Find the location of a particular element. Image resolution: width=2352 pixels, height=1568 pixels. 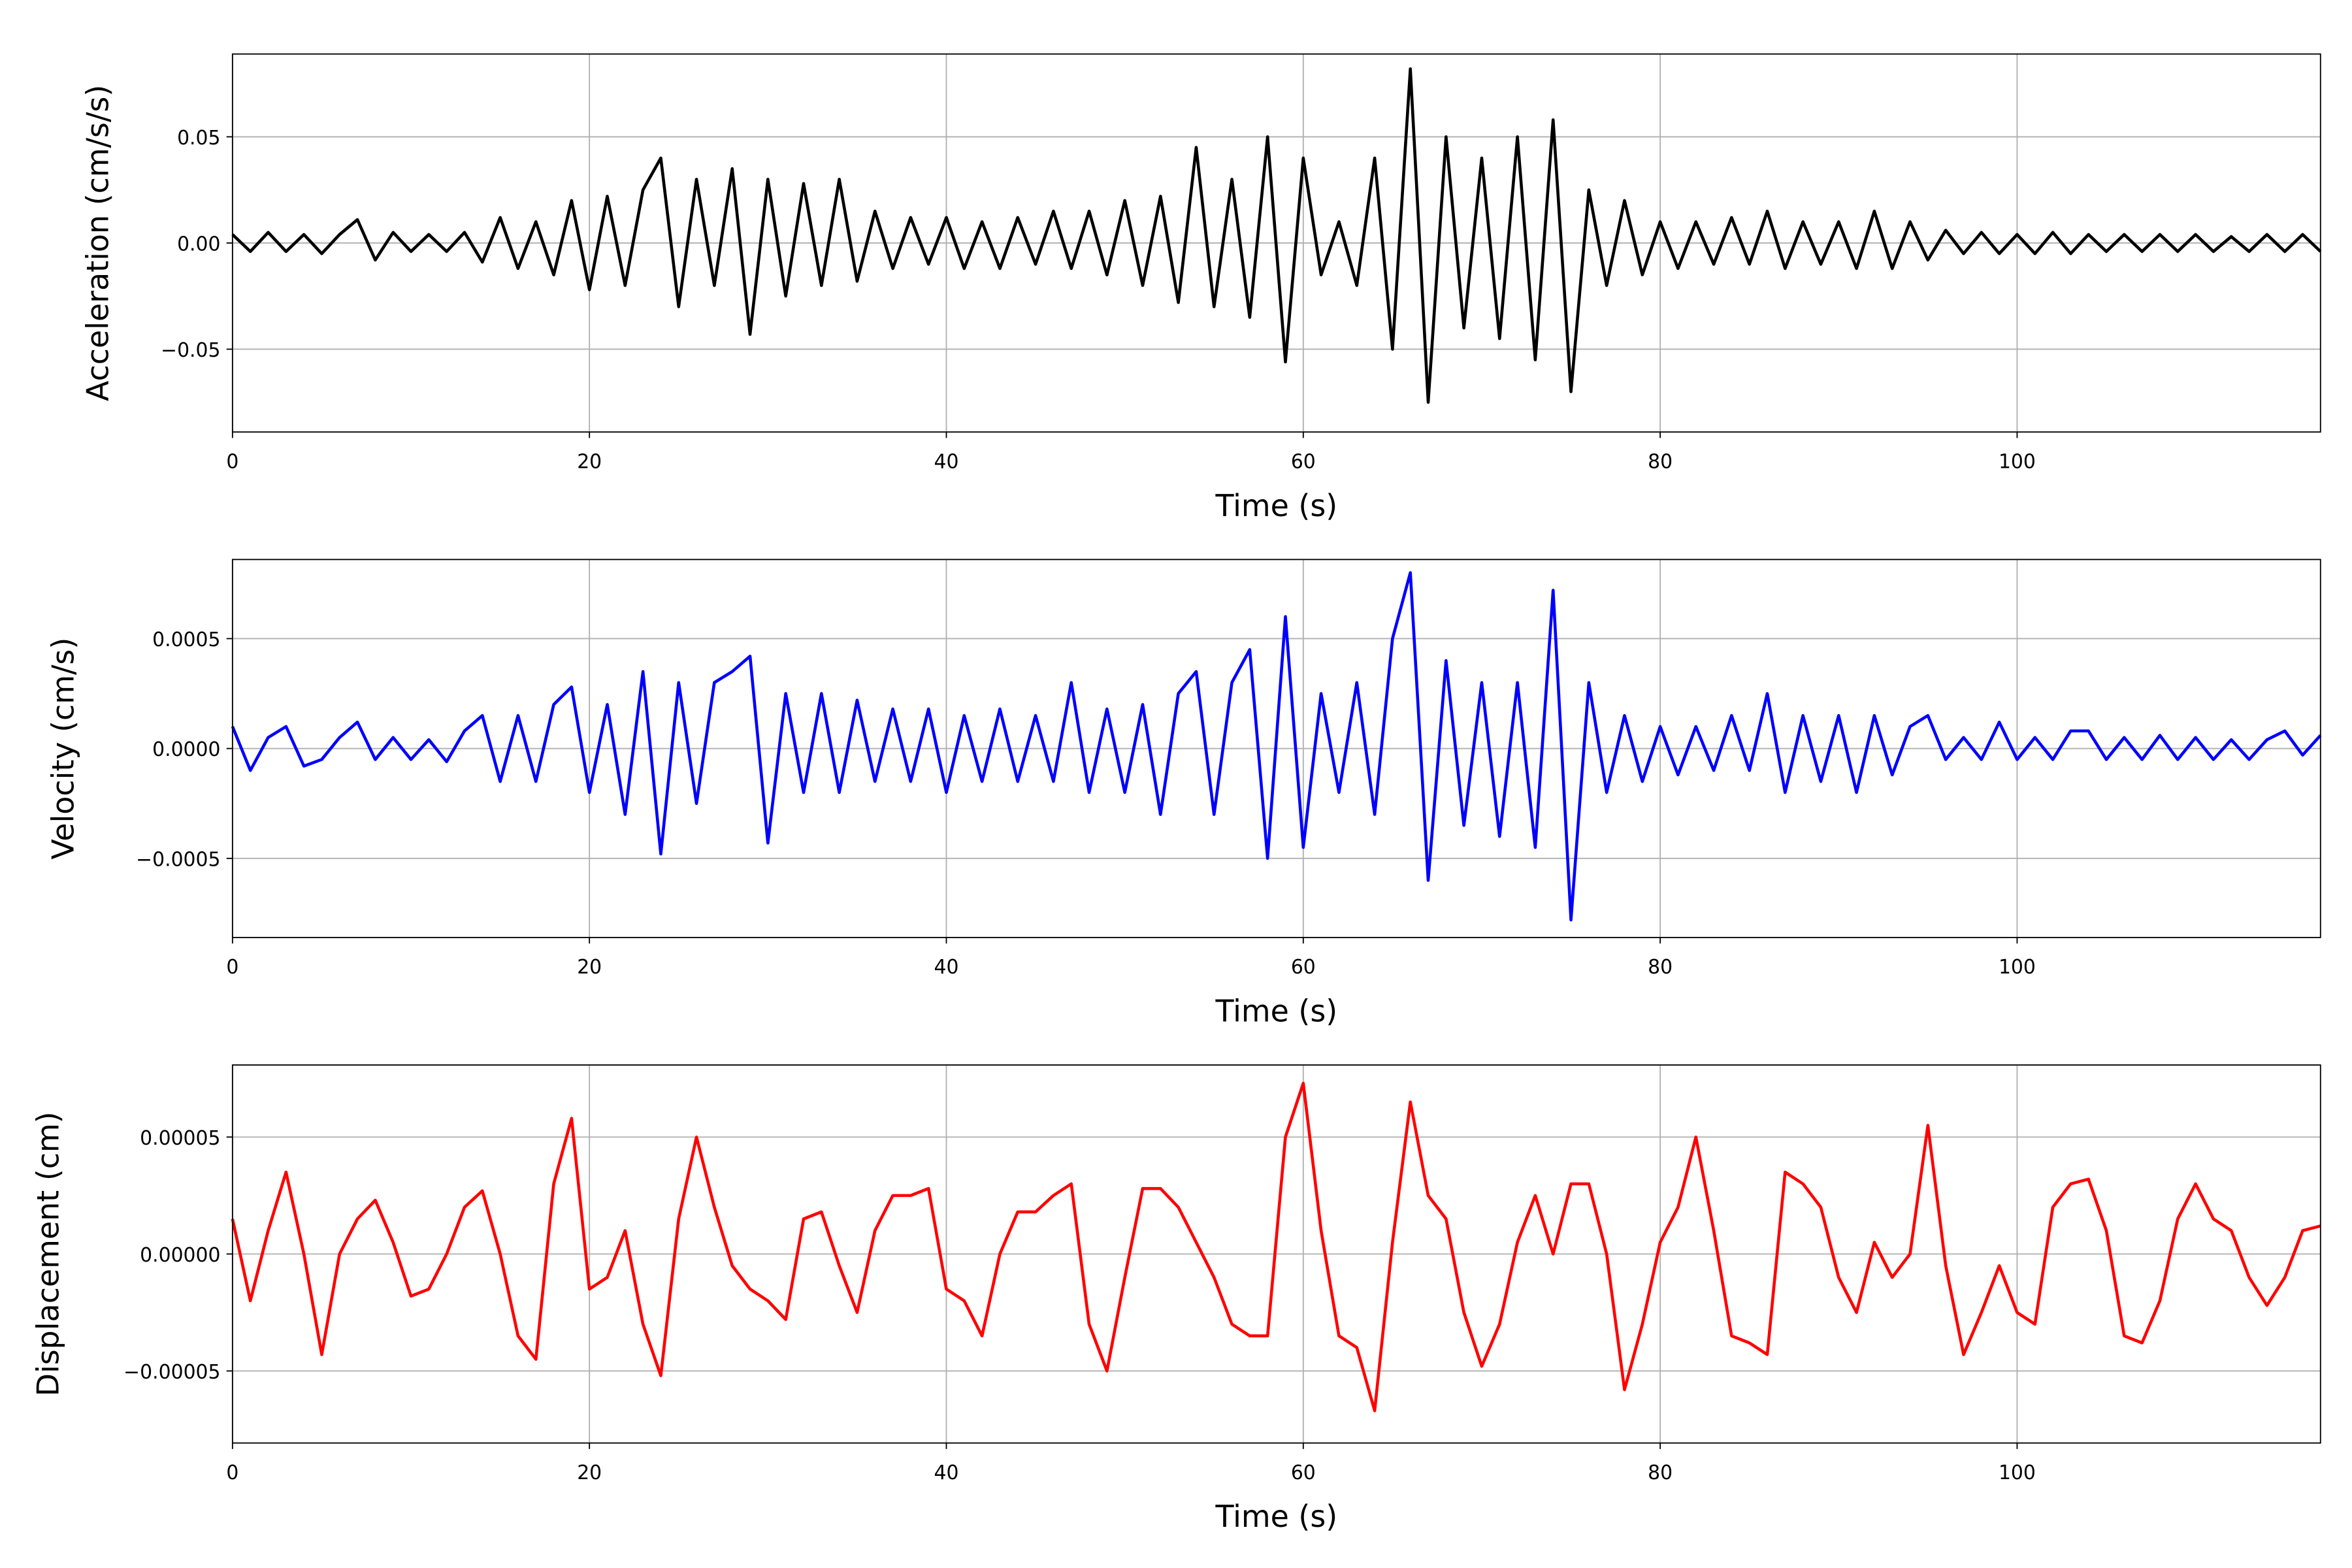

y-tick-label: 0.0005 is located at coordinates (186, 640).